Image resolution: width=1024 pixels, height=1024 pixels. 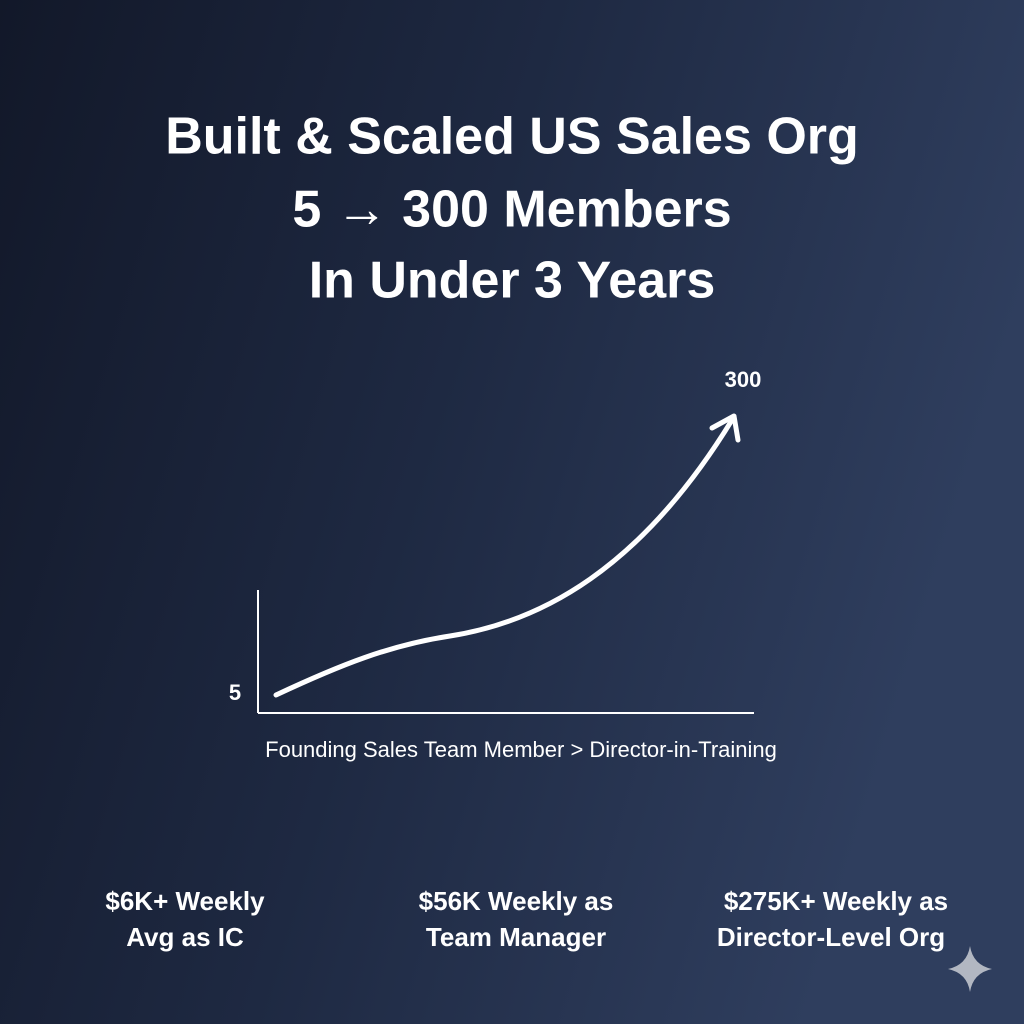 What do you see at coordinates (970, 969) in the screenshot?
I see `sparkle-icon` at bounding box center [970, 969].